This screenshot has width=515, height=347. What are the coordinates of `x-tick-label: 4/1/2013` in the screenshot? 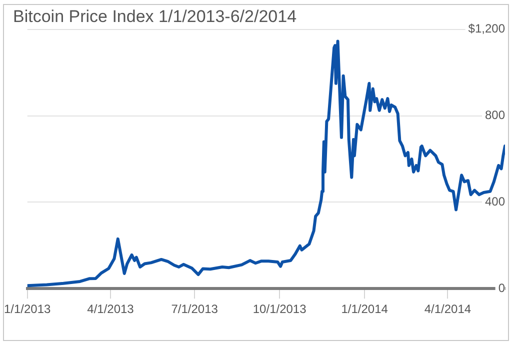 It's located at (110, 309).